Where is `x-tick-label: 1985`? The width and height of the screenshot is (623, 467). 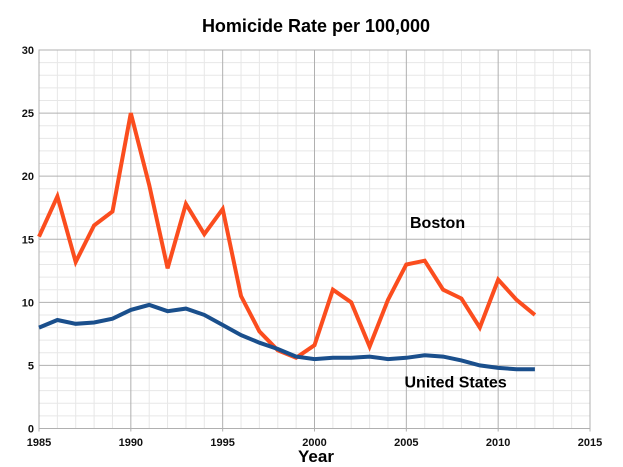 x-tick-label: 1985 is located at coordinates (39, 443).